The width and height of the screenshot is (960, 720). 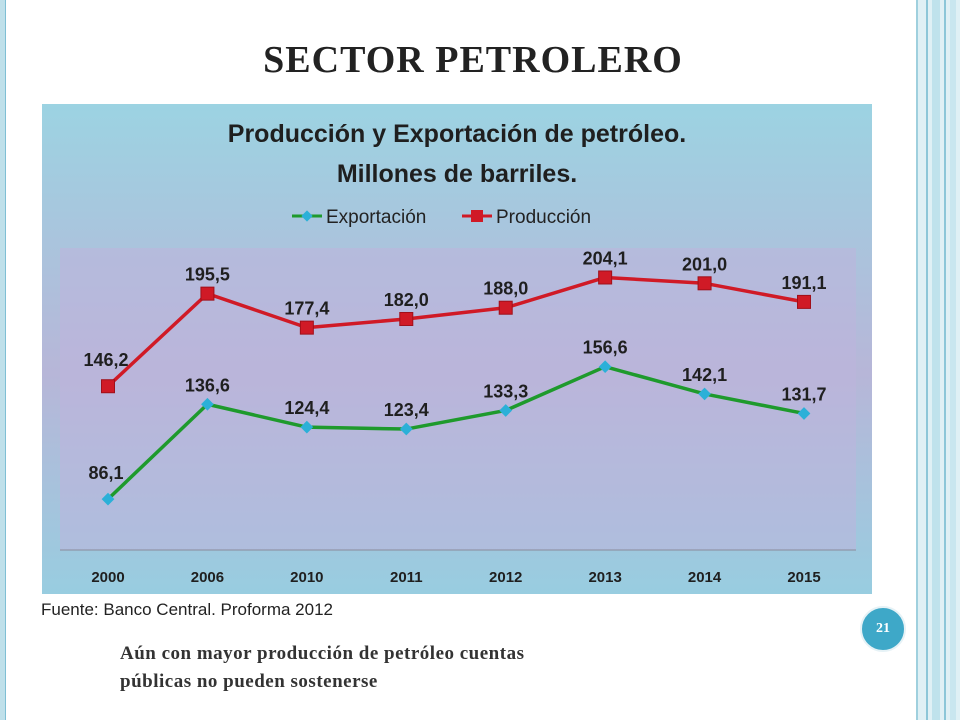 I want to click on x-tick-label: 2006, so click(x=207, y=577).